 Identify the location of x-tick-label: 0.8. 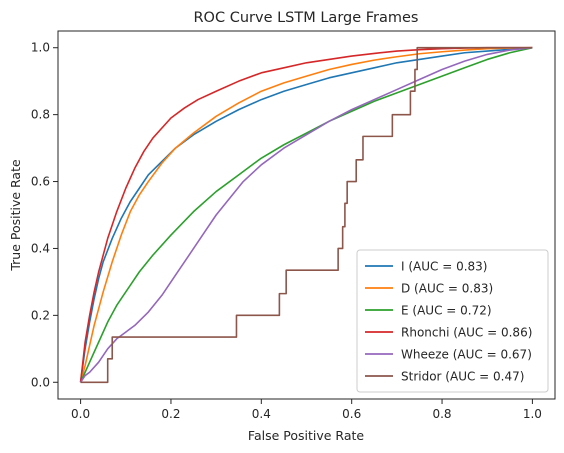
(441, 414).